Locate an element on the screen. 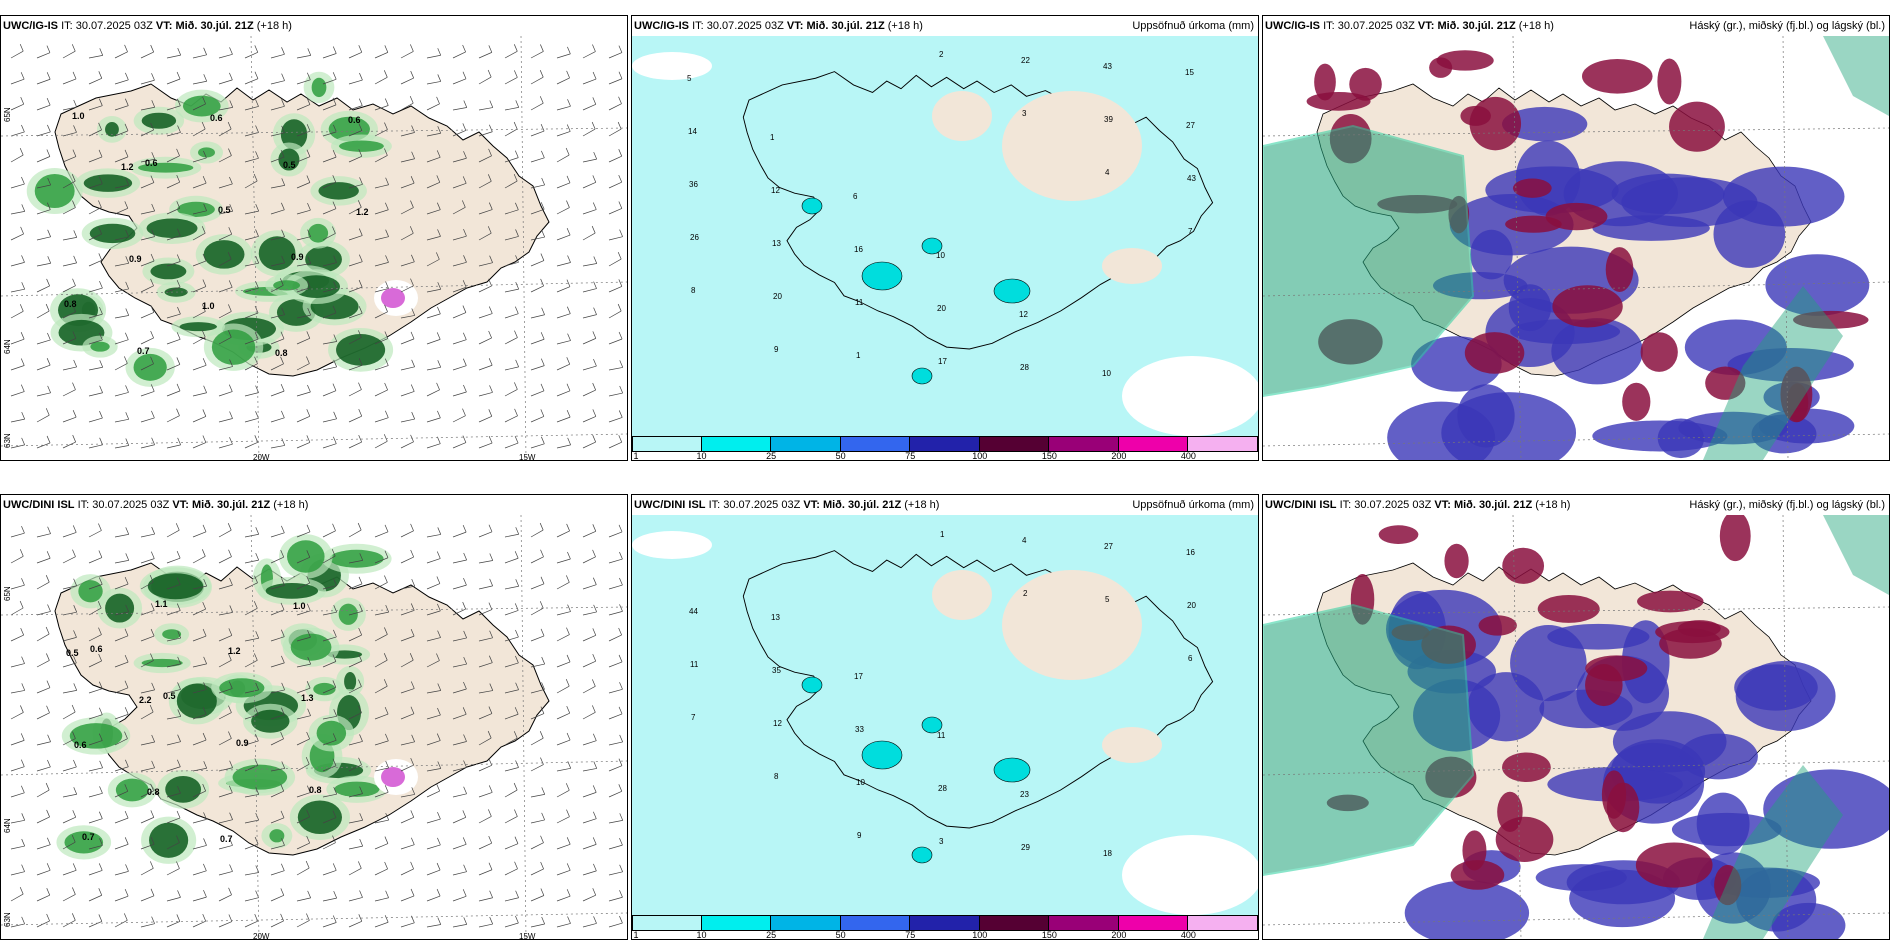 This screenshot has width=1900, height=950. colorbar-swatch is located at coordinates (806, 923).